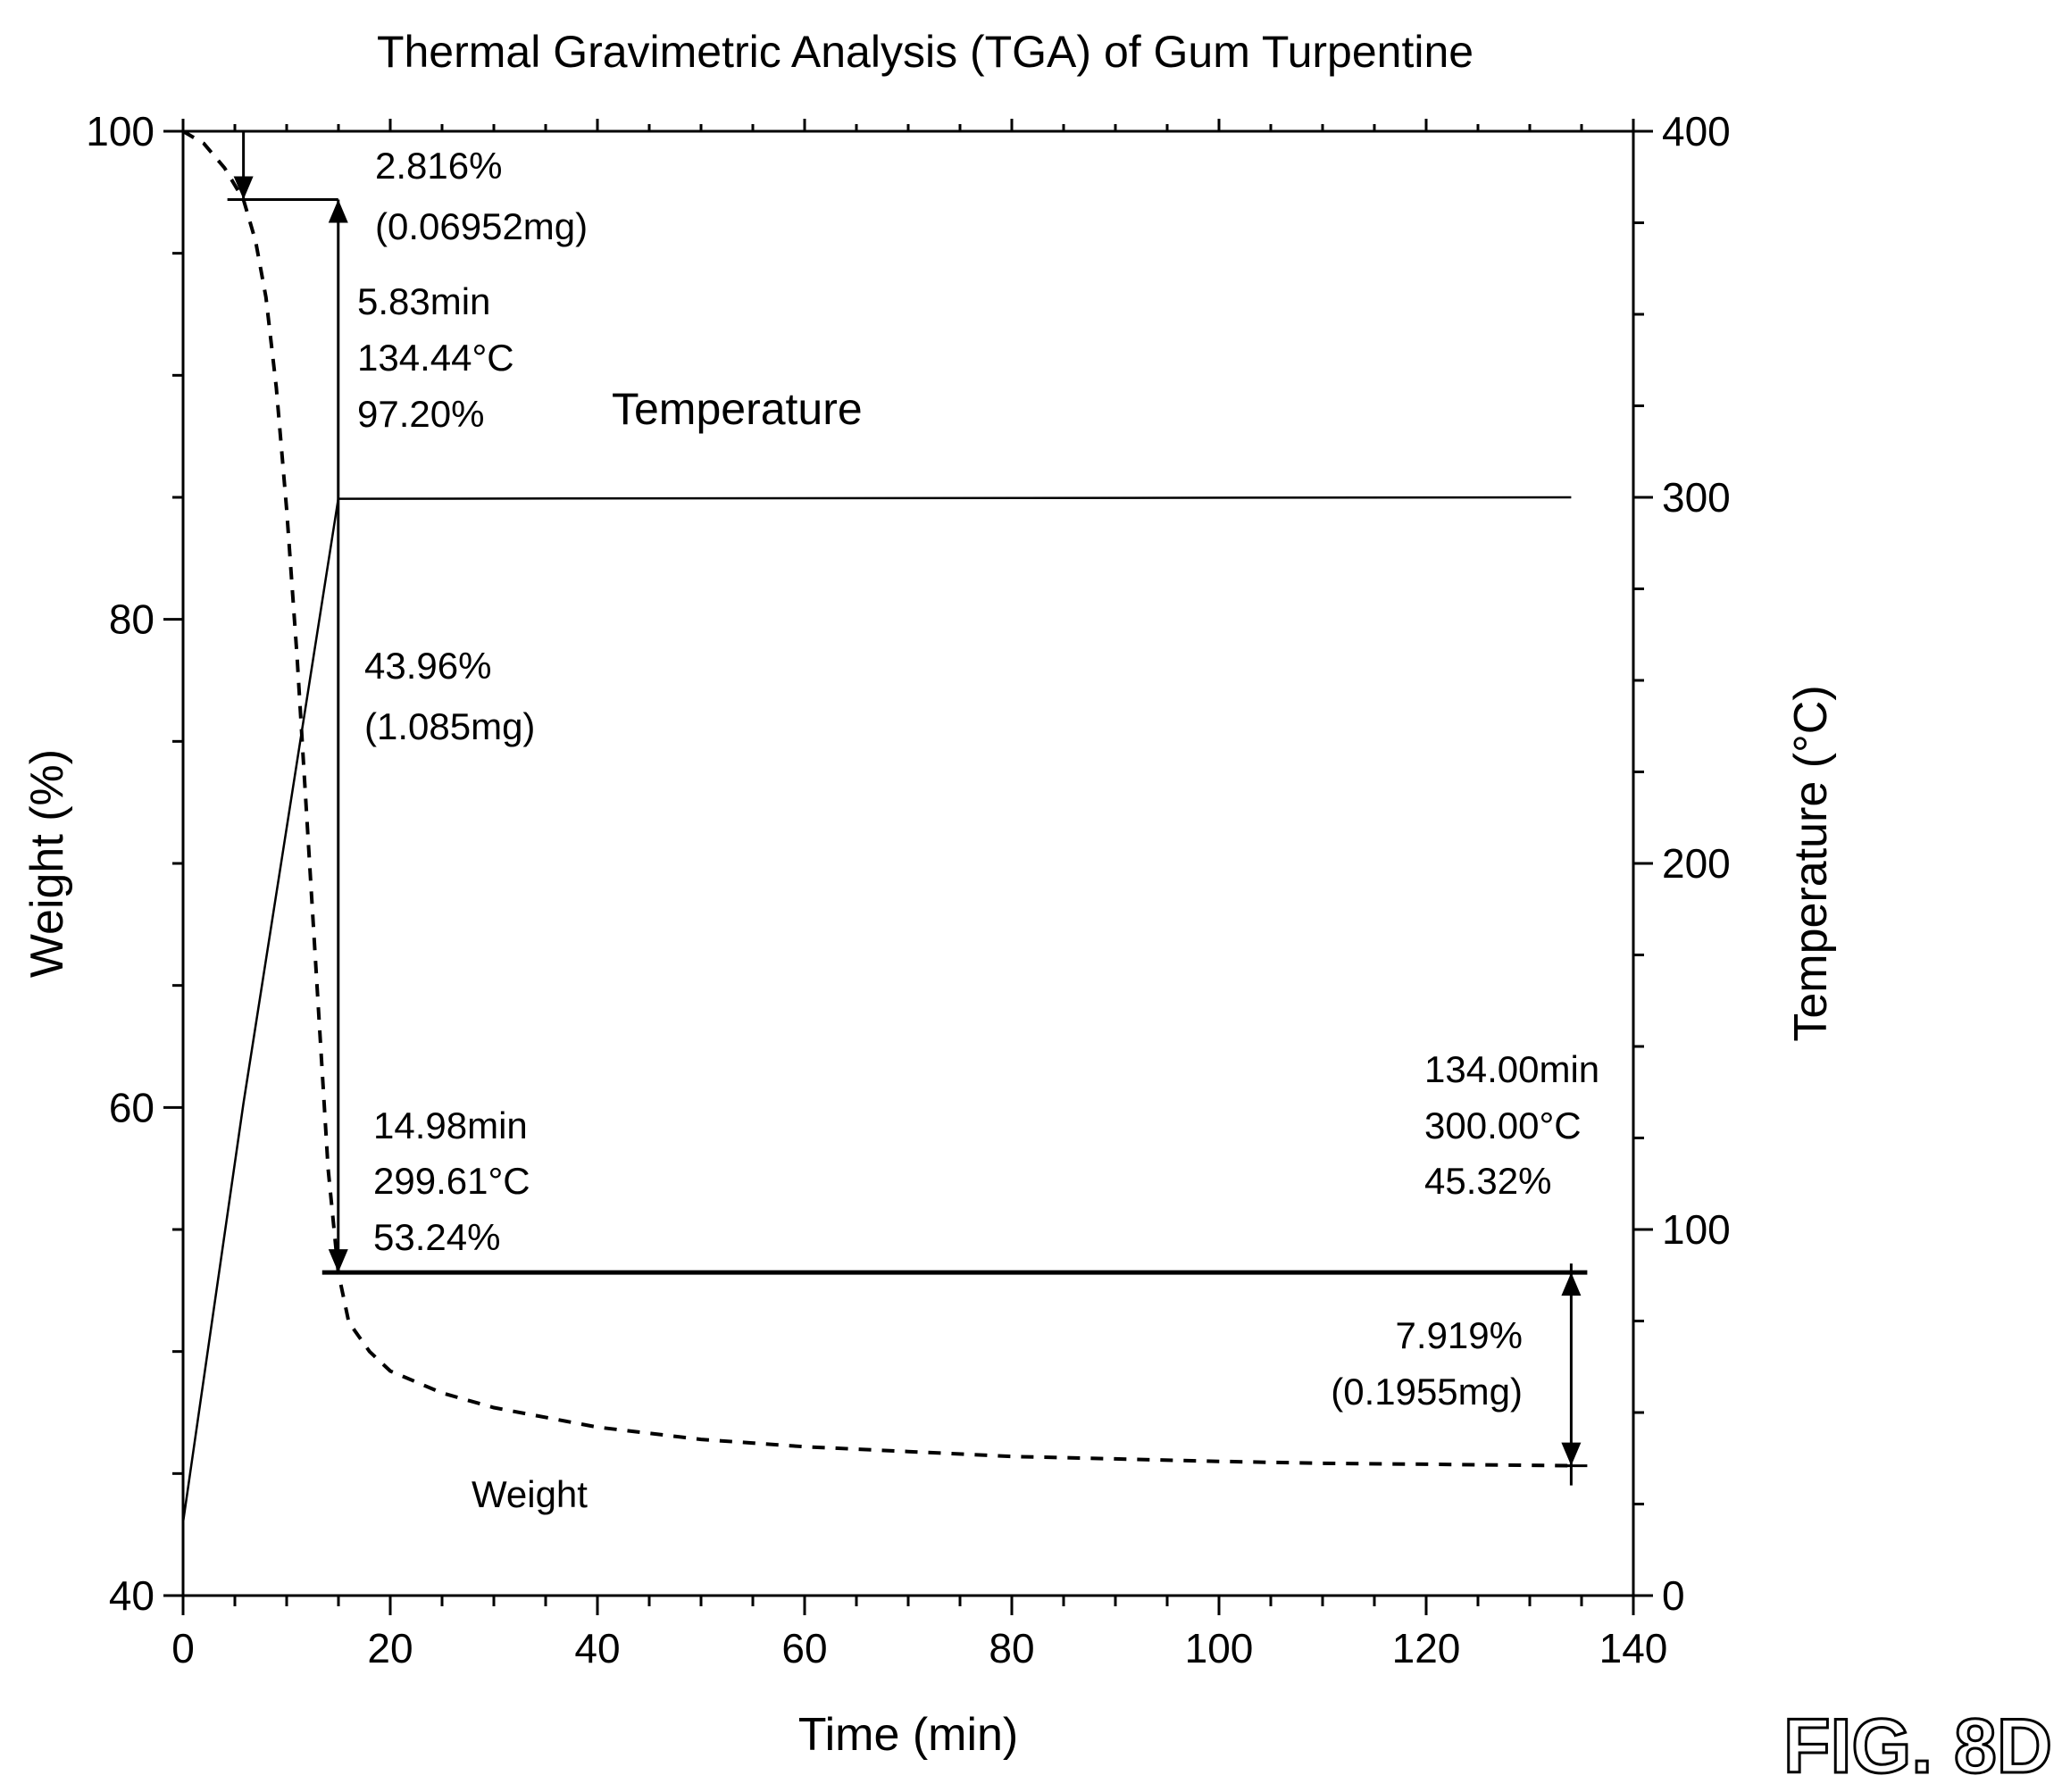  Describe the element at coordinates (1011, 1648) in the screenshot. I see `x-tick-label: 80` at that location.